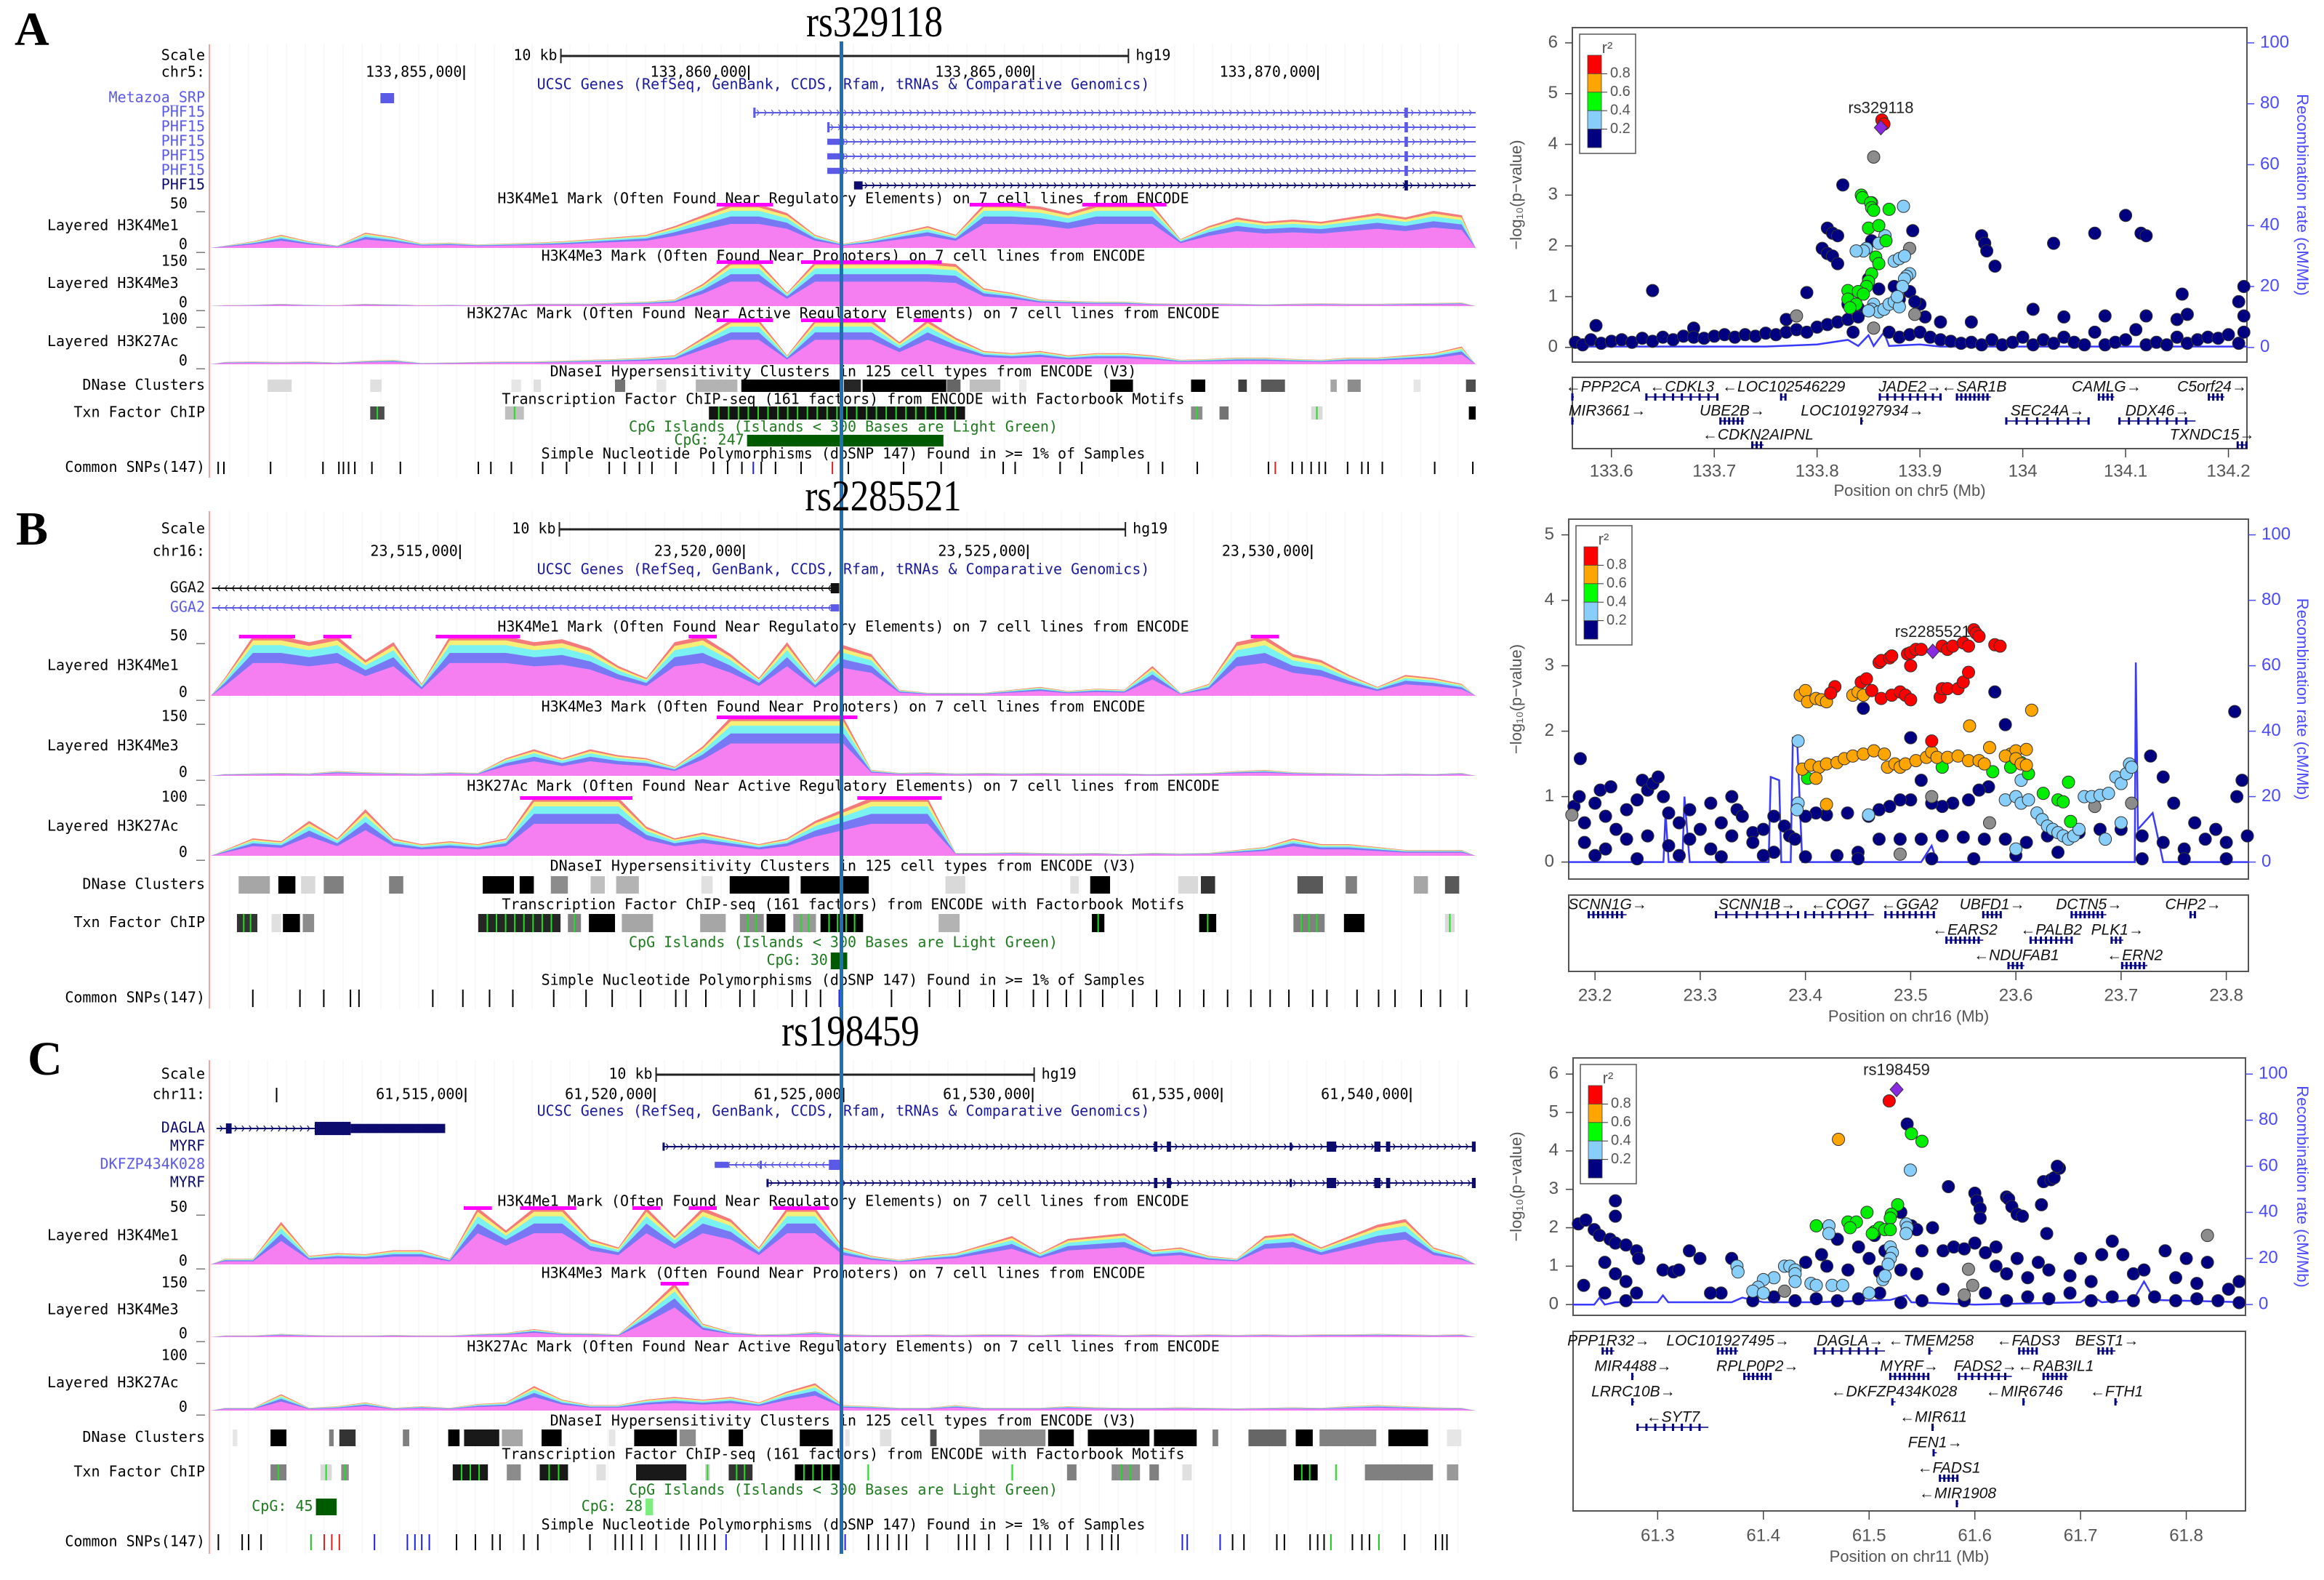 The height and width of the screenshot is (1580, 2324). What do you see at coordinates (1763, 1535) in the screenshot?
I see `x-tick-label: 61.4` at bounding box center [1763, 1535].